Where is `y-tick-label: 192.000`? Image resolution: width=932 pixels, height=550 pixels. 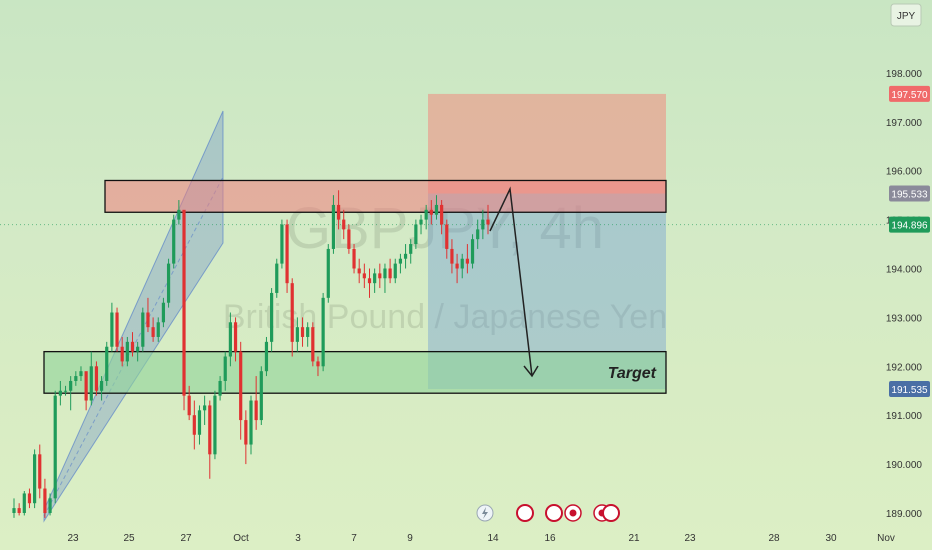
y-tick-label: 192.000 is located at coordinates (904, 367).